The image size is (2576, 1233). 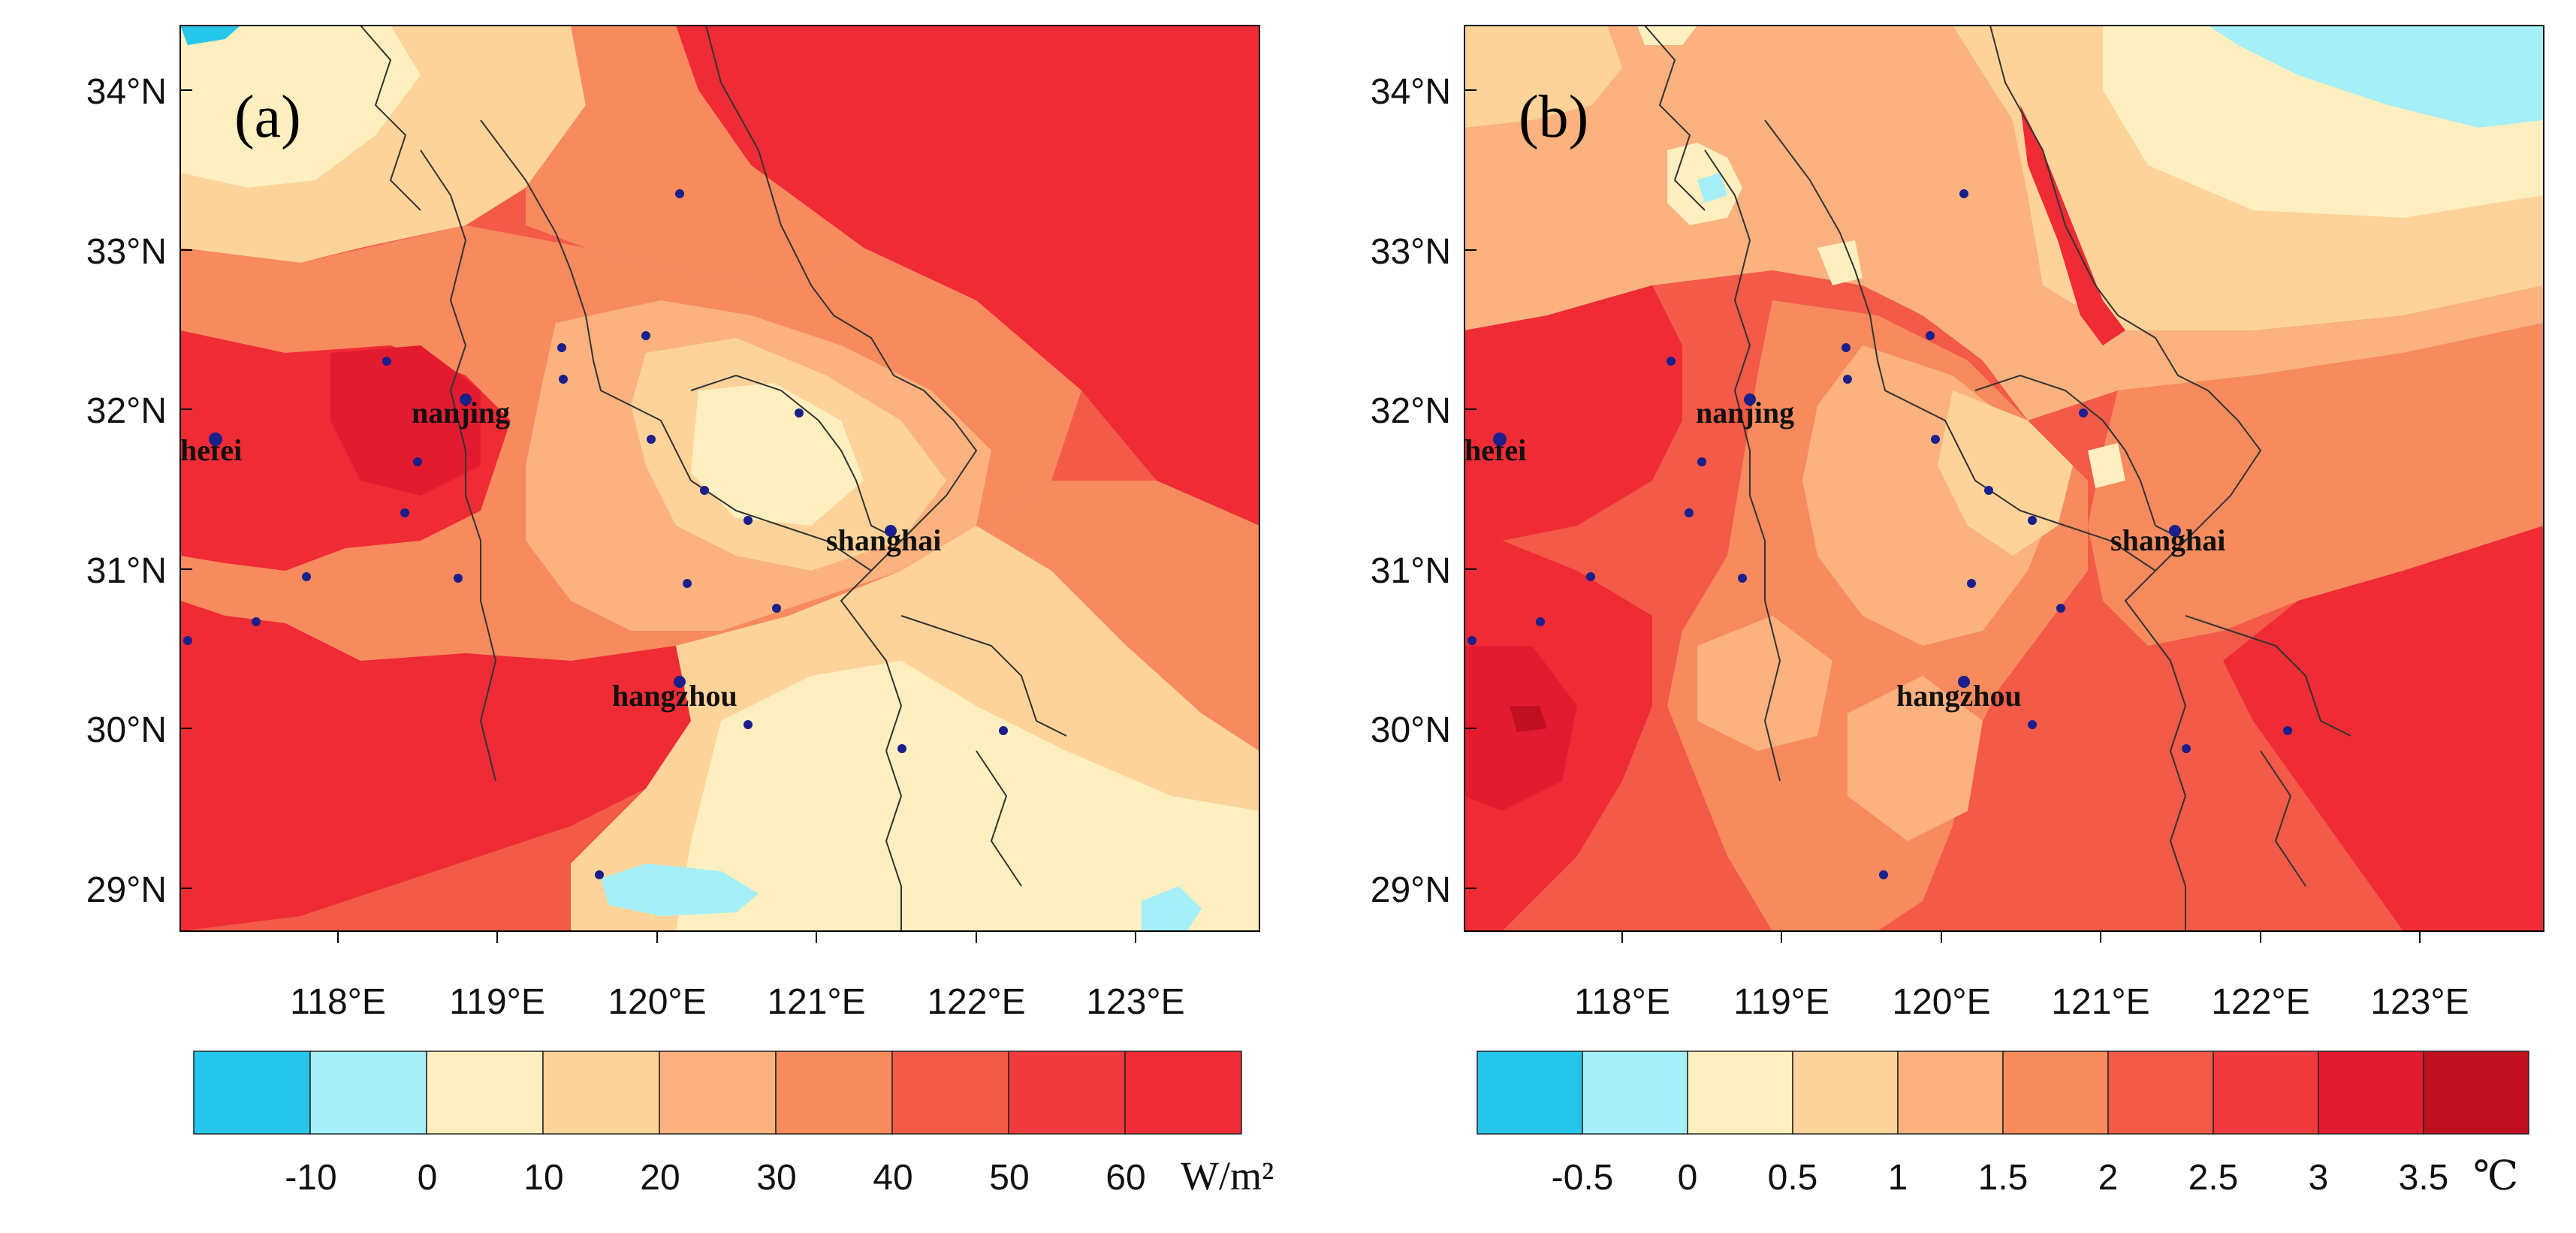 I want to click on colorbar-a-label: -10, so click(x=310, y=1178).